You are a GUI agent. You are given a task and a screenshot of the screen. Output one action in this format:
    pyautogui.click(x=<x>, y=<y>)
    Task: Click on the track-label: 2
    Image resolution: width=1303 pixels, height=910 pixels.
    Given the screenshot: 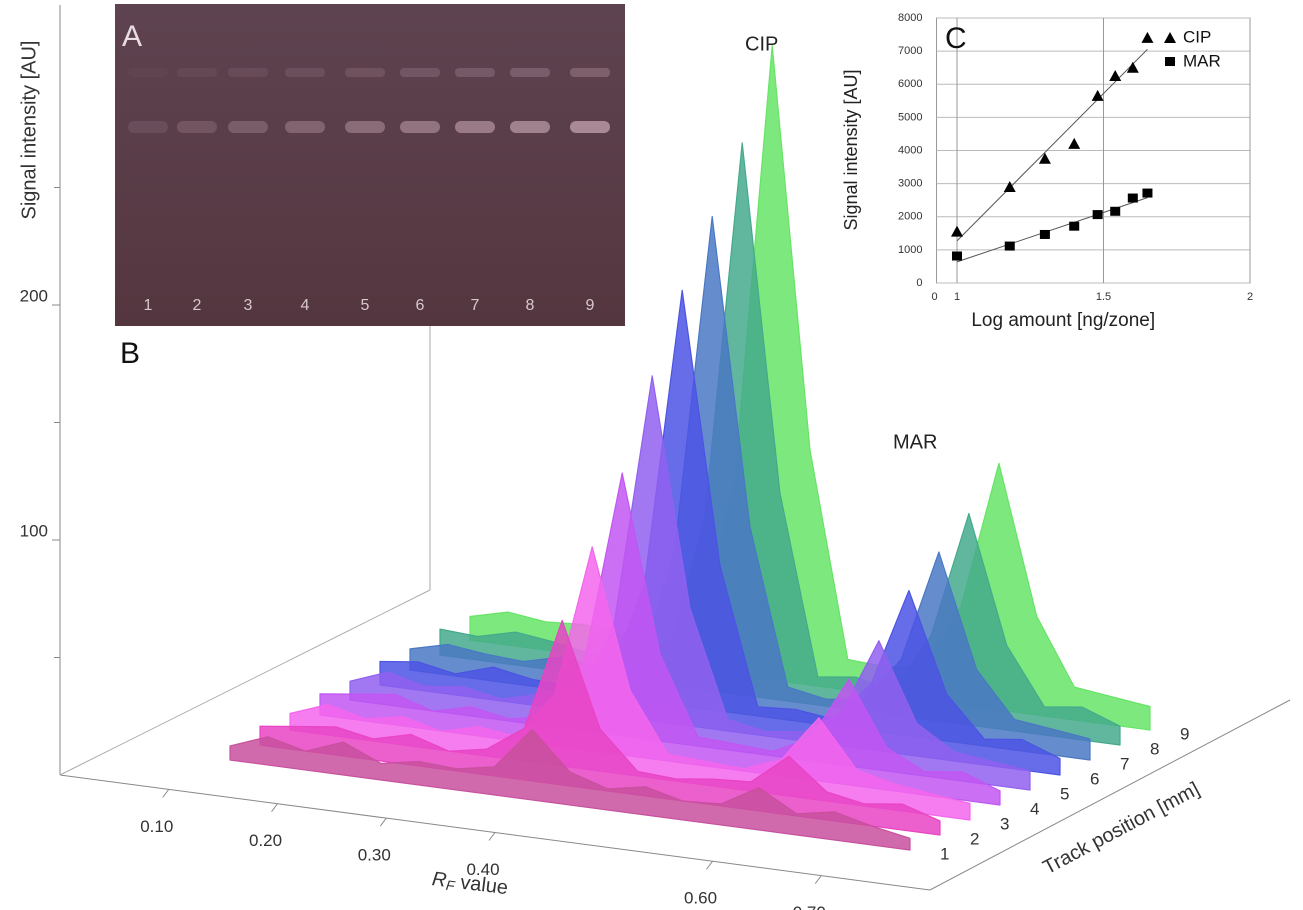 What is the action you would take?
    pyautogui.click(x=974, y=838)
    